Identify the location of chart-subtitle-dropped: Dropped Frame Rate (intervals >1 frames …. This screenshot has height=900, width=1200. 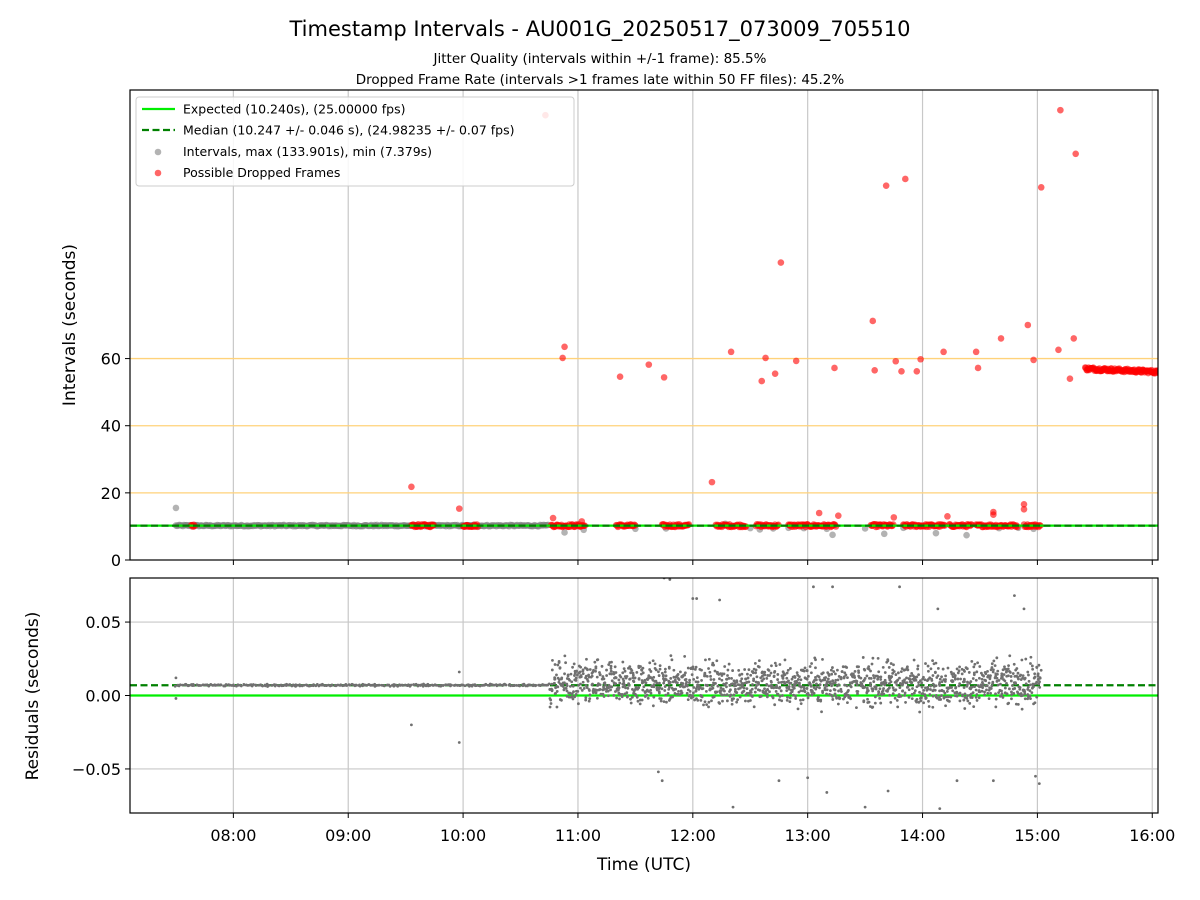
(600, 80).